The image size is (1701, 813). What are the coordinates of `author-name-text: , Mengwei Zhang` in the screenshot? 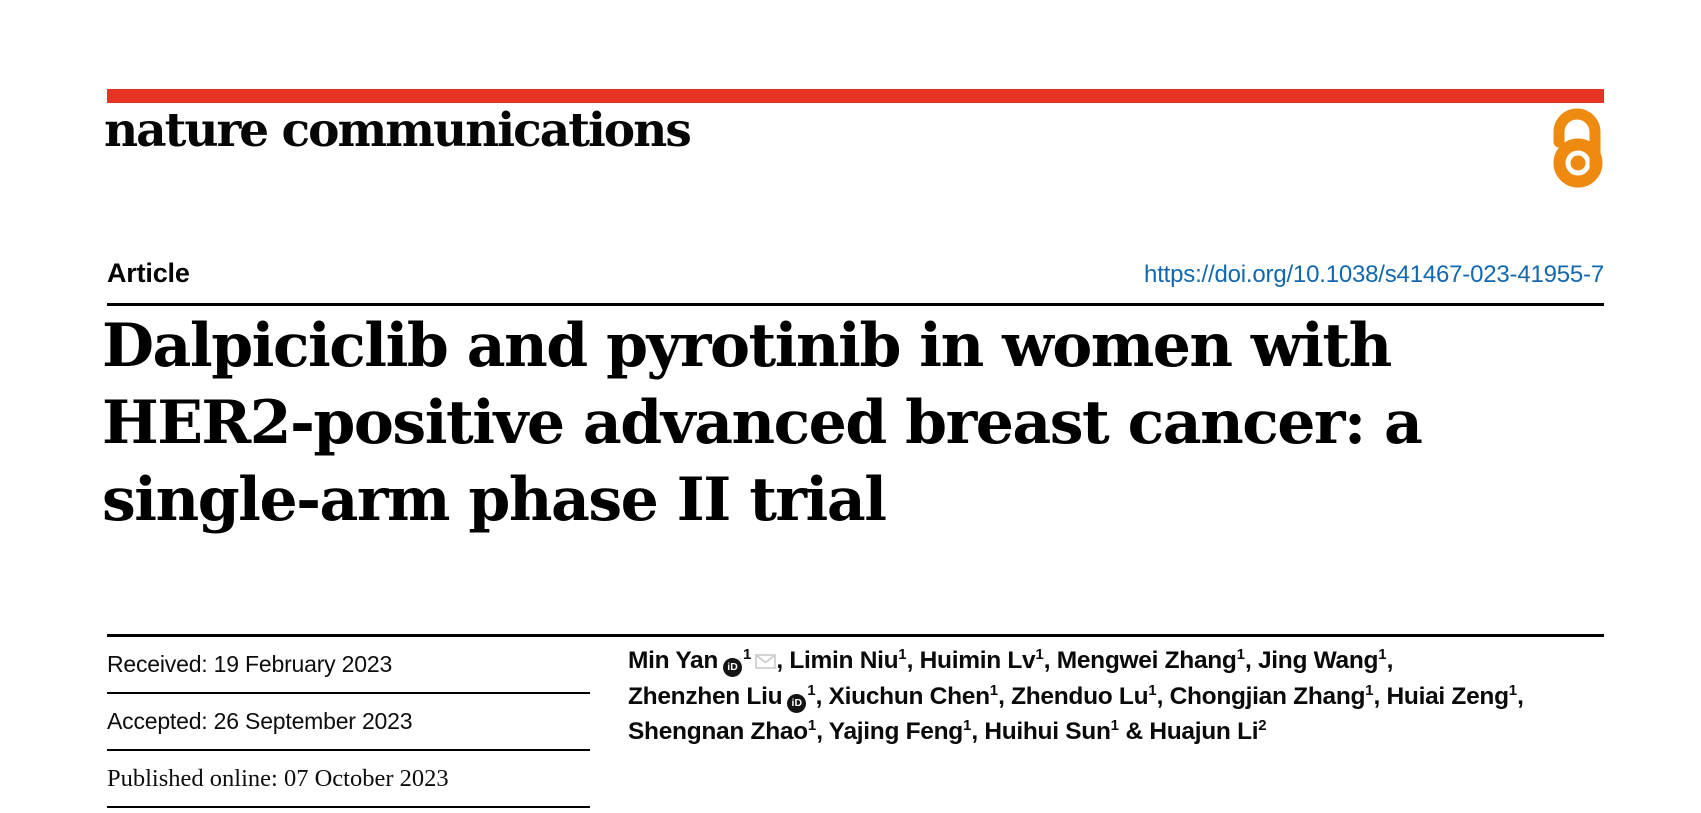 It's located at (1140, 660).